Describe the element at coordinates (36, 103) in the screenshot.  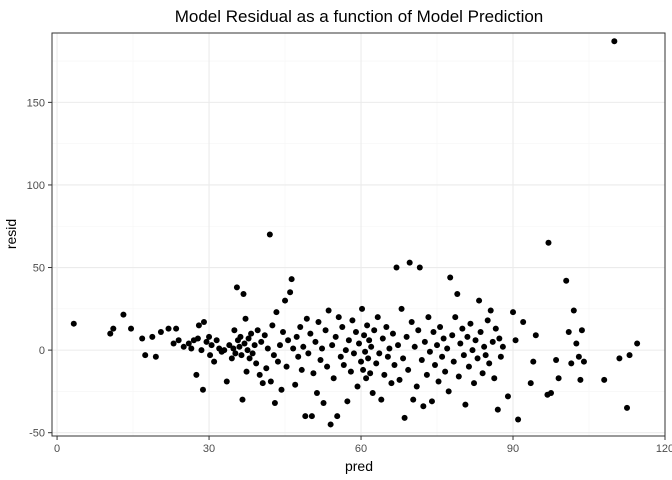
I see `y-tick-label: 150` at that location.